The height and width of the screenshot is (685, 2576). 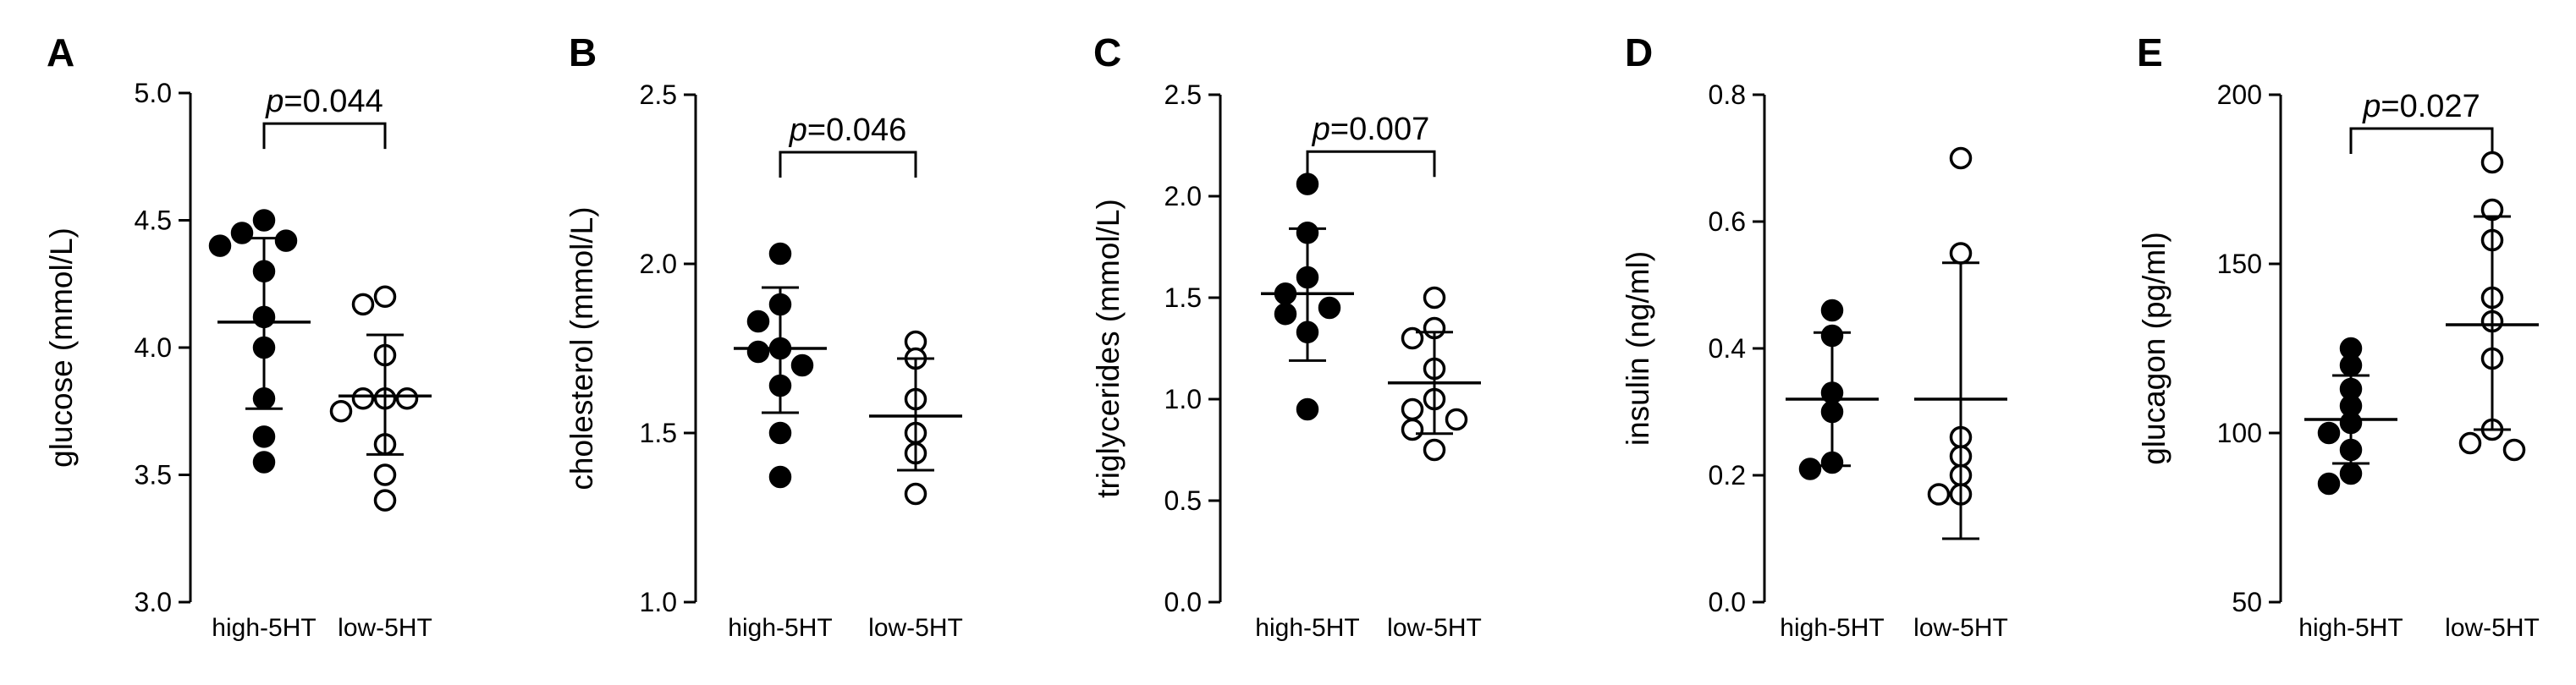 What do you see at coordinates (1183, 500) in the screenshot?
I see `y-tick-label: 0.5` at bounding box center [1183, 500].